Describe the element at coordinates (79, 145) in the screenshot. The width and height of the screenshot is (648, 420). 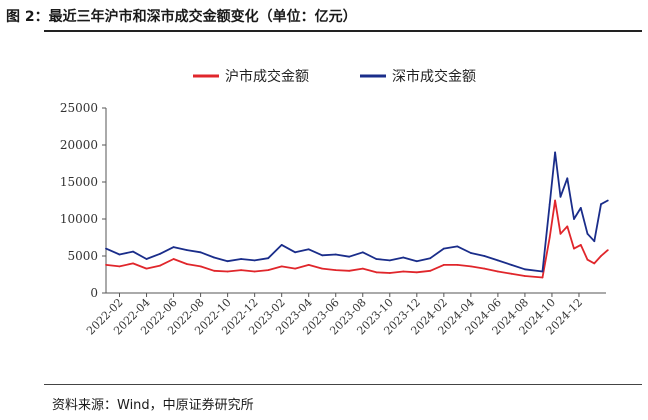
I see `y-tick-label: 20000` at that location.